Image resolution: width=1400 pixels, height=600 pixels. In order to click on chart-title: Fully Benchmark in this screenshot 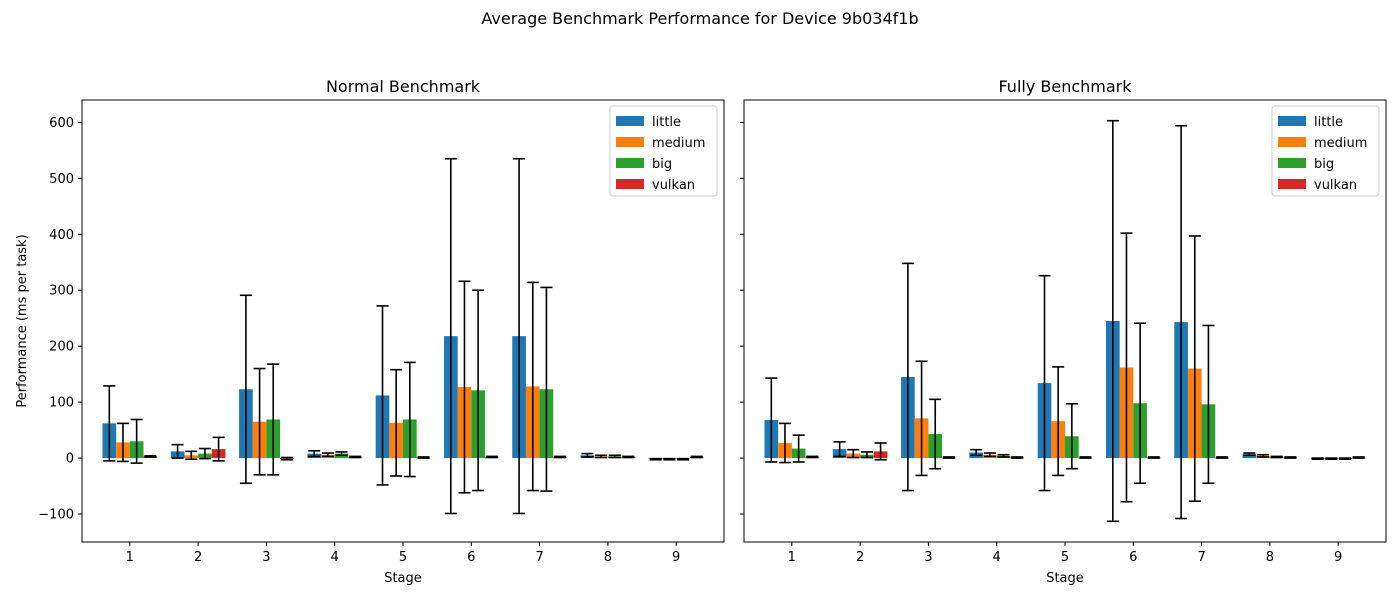, I will do `click(1065, 86)`.